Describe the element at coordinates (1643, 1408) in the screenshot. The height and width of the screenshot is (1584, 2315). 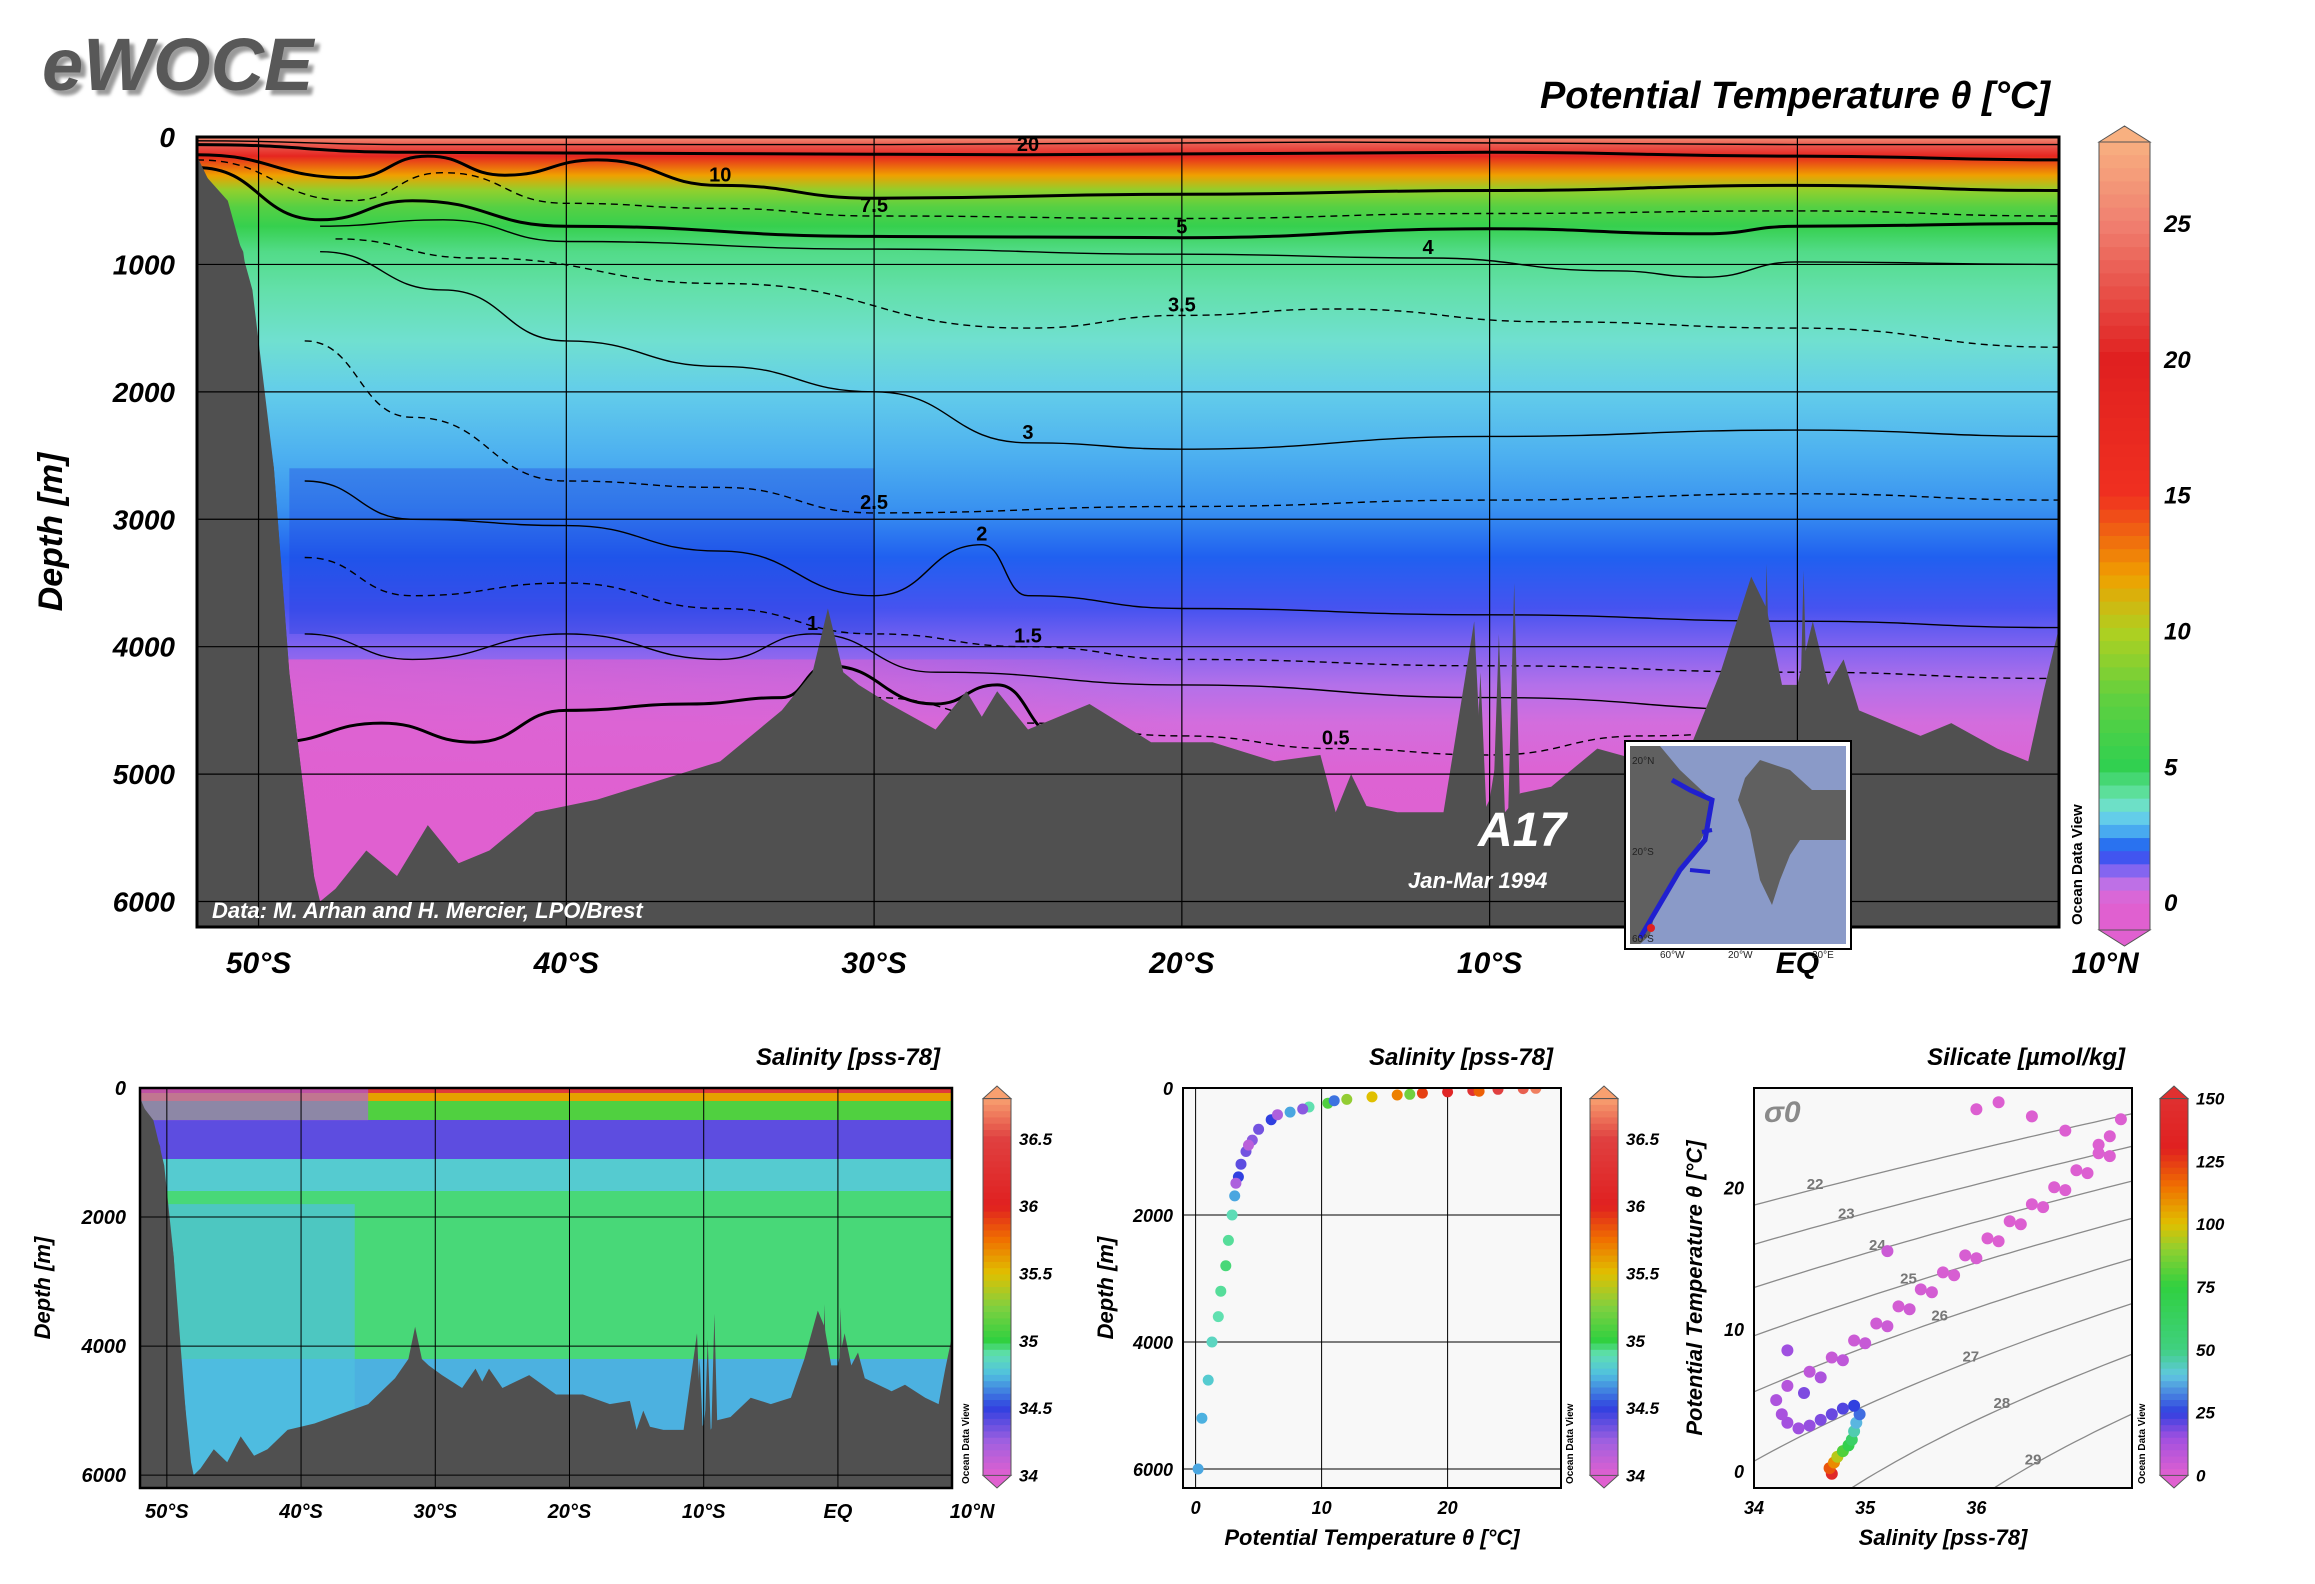
I see `colorbar-tick-label: 34.5` at that location.